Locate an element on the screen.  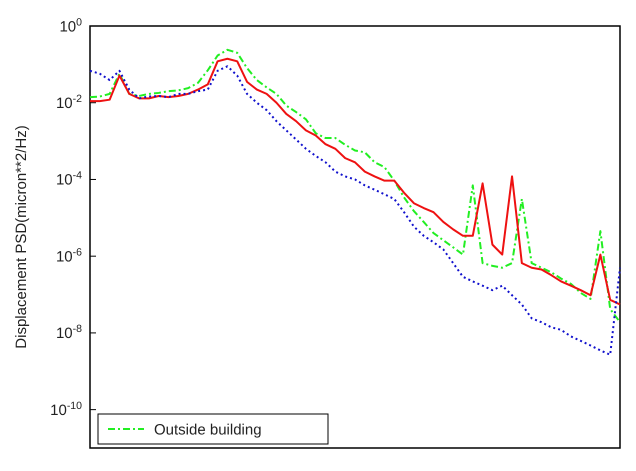
y-tick-label: 10$^{-2}$ is located at coordinates (69, 102).